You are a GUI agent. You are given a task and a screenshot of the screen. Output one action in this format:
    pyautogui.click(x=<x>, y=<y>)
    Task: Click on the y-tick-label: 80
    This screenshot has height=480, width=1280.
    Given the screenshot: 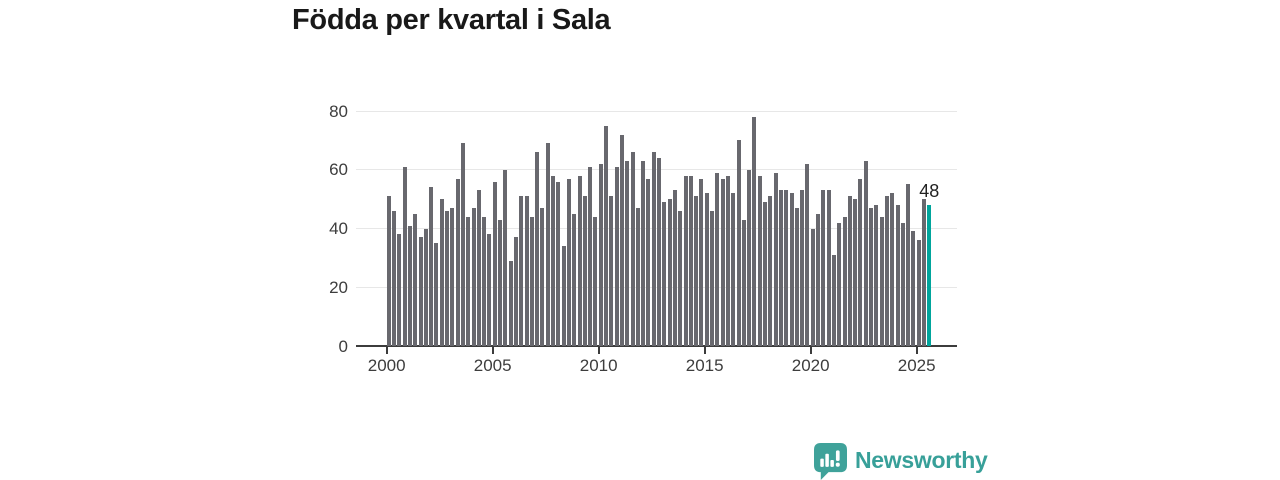 What is the action you would take?
    pyautogui.click(x=338, y=111)
    